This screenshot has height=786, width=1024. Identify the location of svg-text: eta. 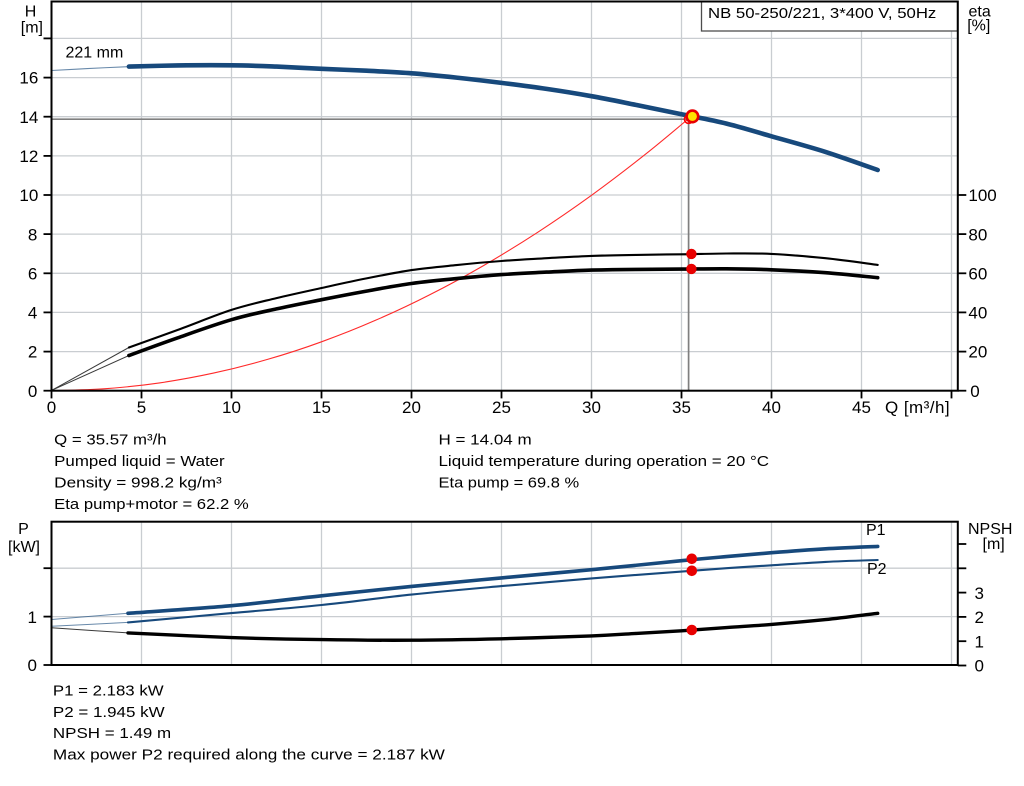
(980, 11).